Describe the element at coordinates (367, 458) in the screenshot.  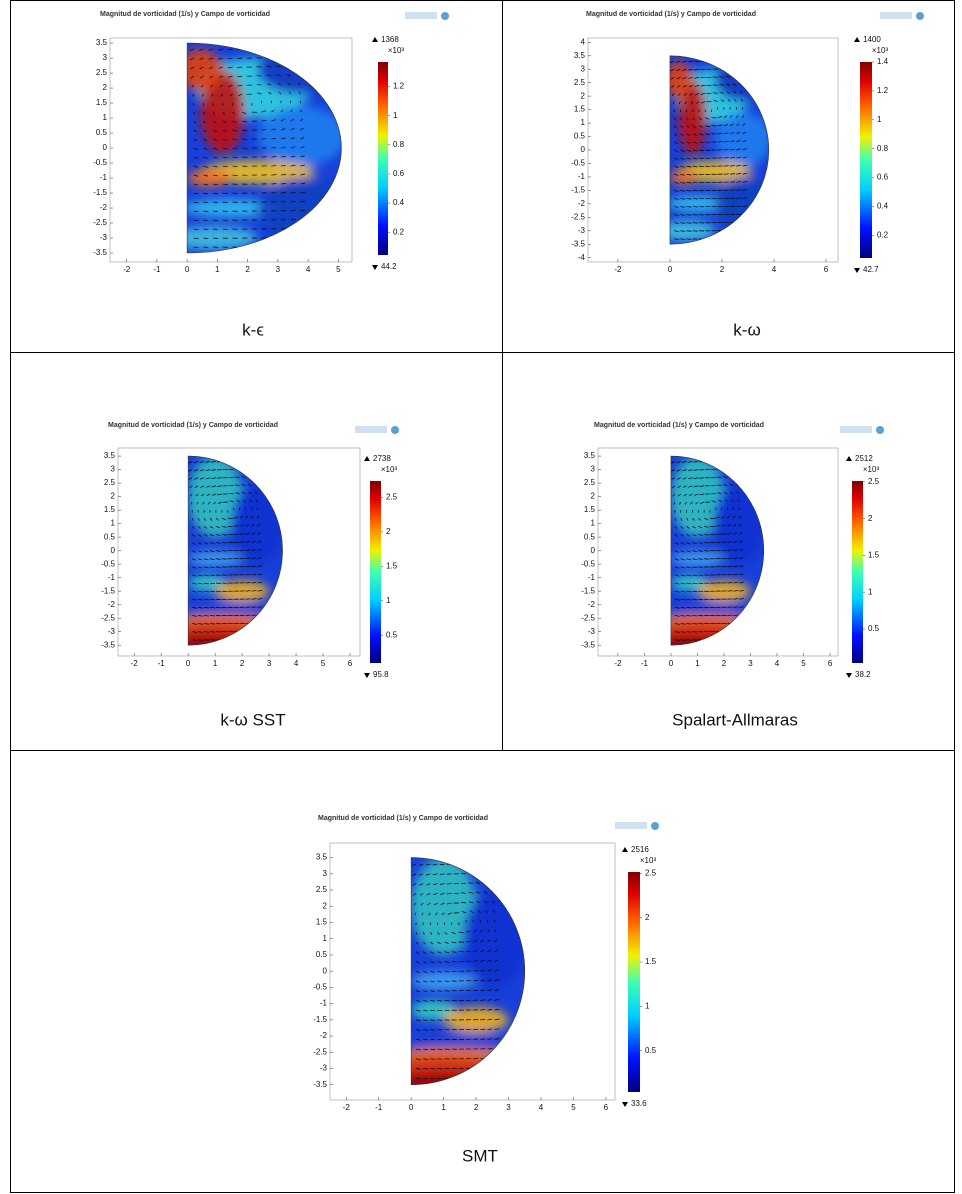
I see `max-marker` at that location.